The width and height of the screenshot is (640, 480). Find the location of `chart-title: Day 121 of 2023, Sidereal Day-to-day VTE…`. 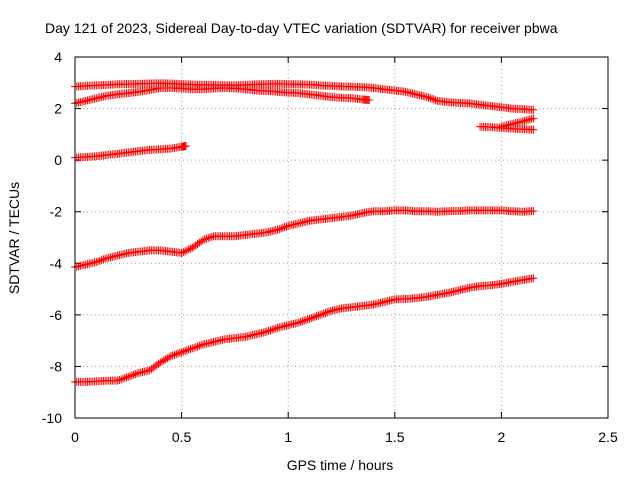

chart-title: Day 121 of 2023, Sidereal Day-to-day VTE… is located at coordinates (301, 28).